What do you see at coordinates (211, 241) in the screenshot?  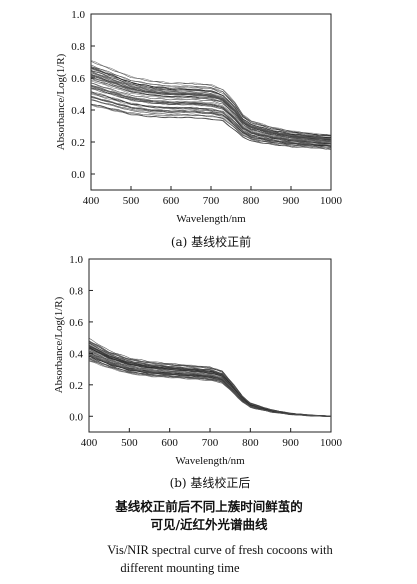 I see `chart-a-caption: (a) 基线校正前` at bounding box center [211, 241].